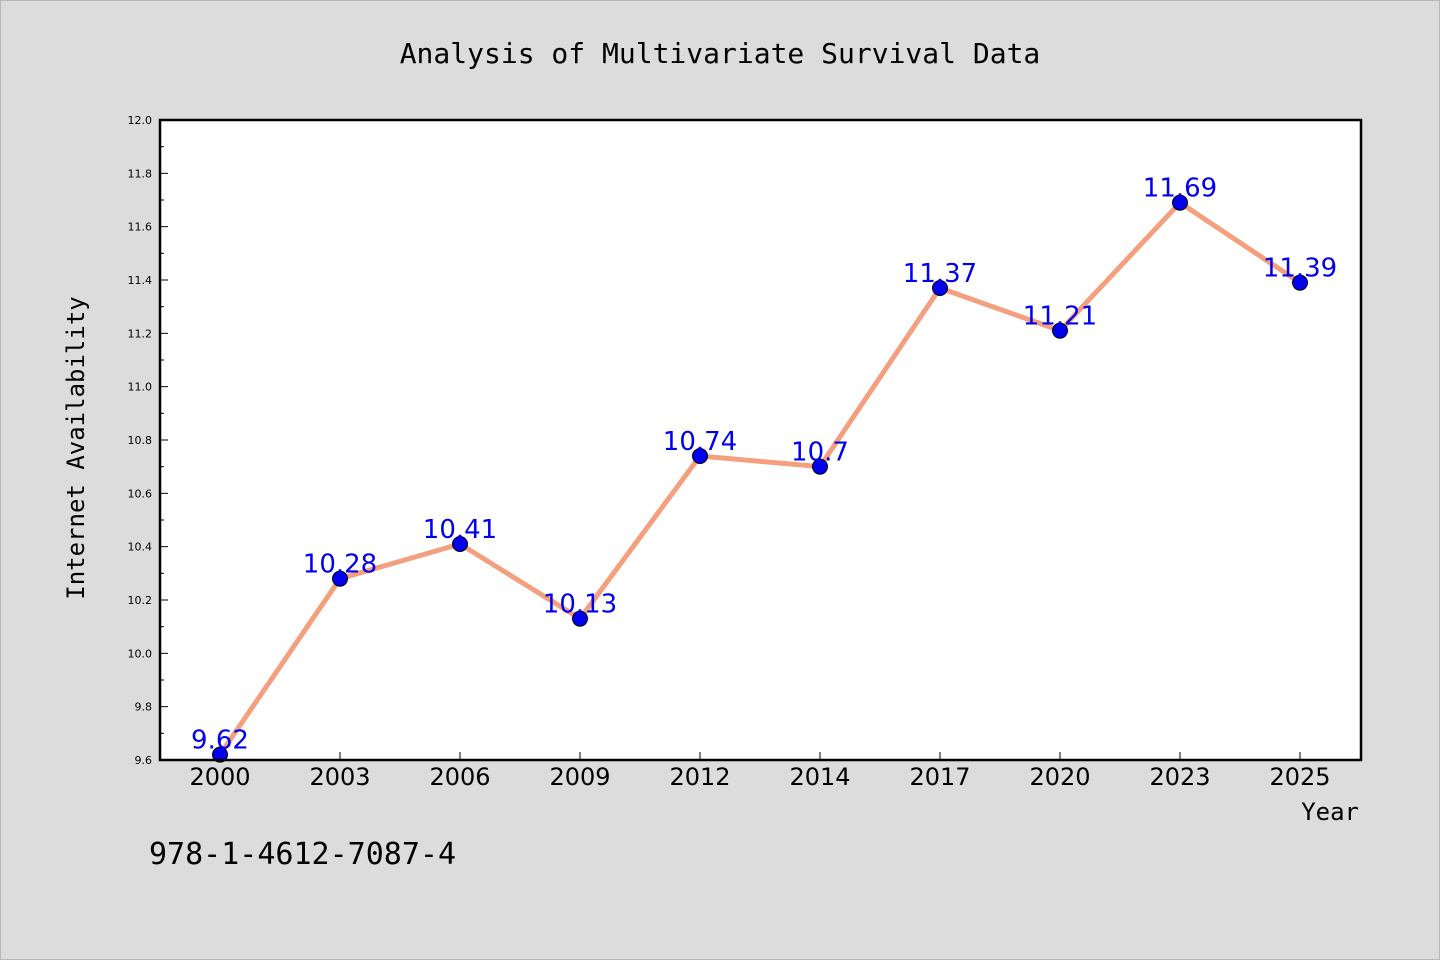 This screenshot has height=960, width=1440. I want to click on x-tick-label: 2003, so click(339, 777).